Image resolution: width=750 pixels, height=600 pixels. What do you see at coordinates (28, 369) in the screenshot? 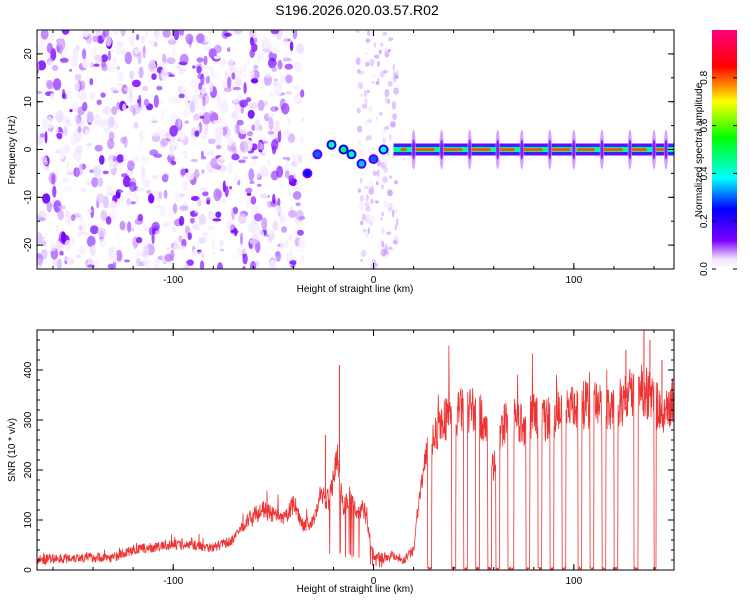
I see `y-tick-label: 400` at bounding box center [28, 369].